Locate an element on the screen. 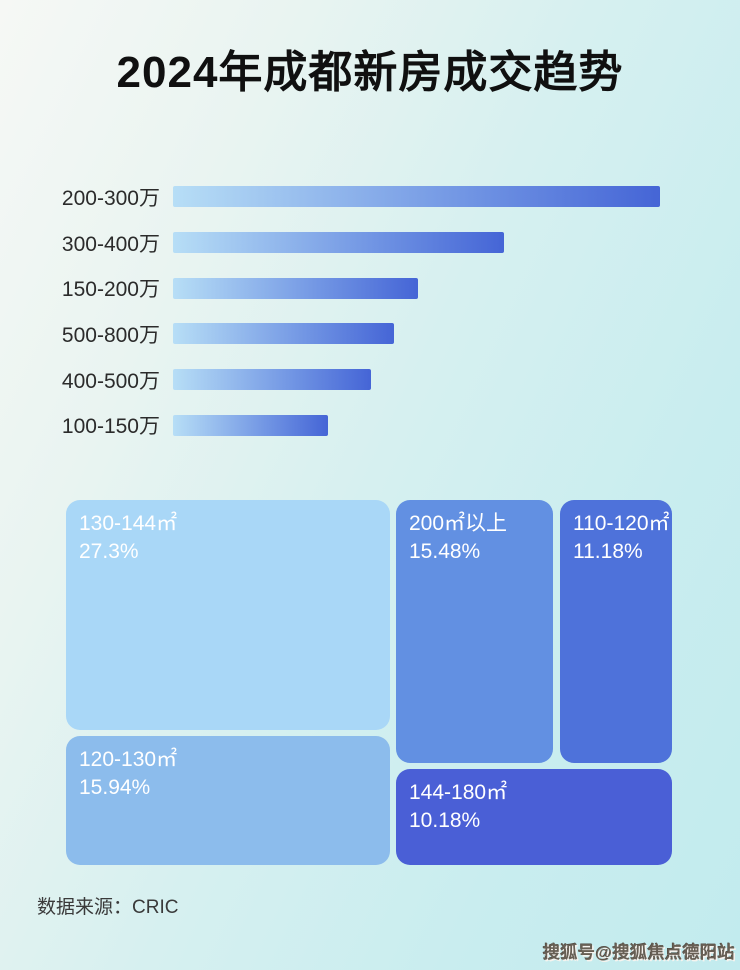 This screenshot has height=970, width=740. treemap-block-label: 144-180㎡ is located at coordinates (458, 792).